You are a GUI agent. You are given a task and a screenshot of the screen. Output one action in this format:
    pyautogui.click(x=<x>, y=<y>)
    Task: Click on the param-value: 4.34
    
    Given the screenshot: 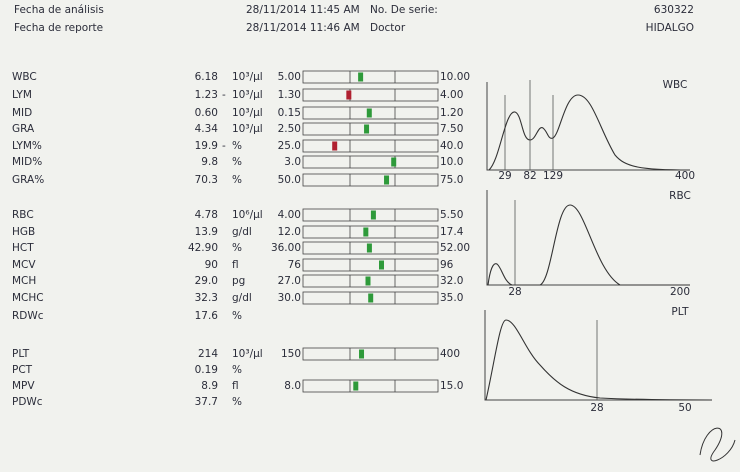 What is the action you would take?
    pyautogui.click(x=207, y=129)
    